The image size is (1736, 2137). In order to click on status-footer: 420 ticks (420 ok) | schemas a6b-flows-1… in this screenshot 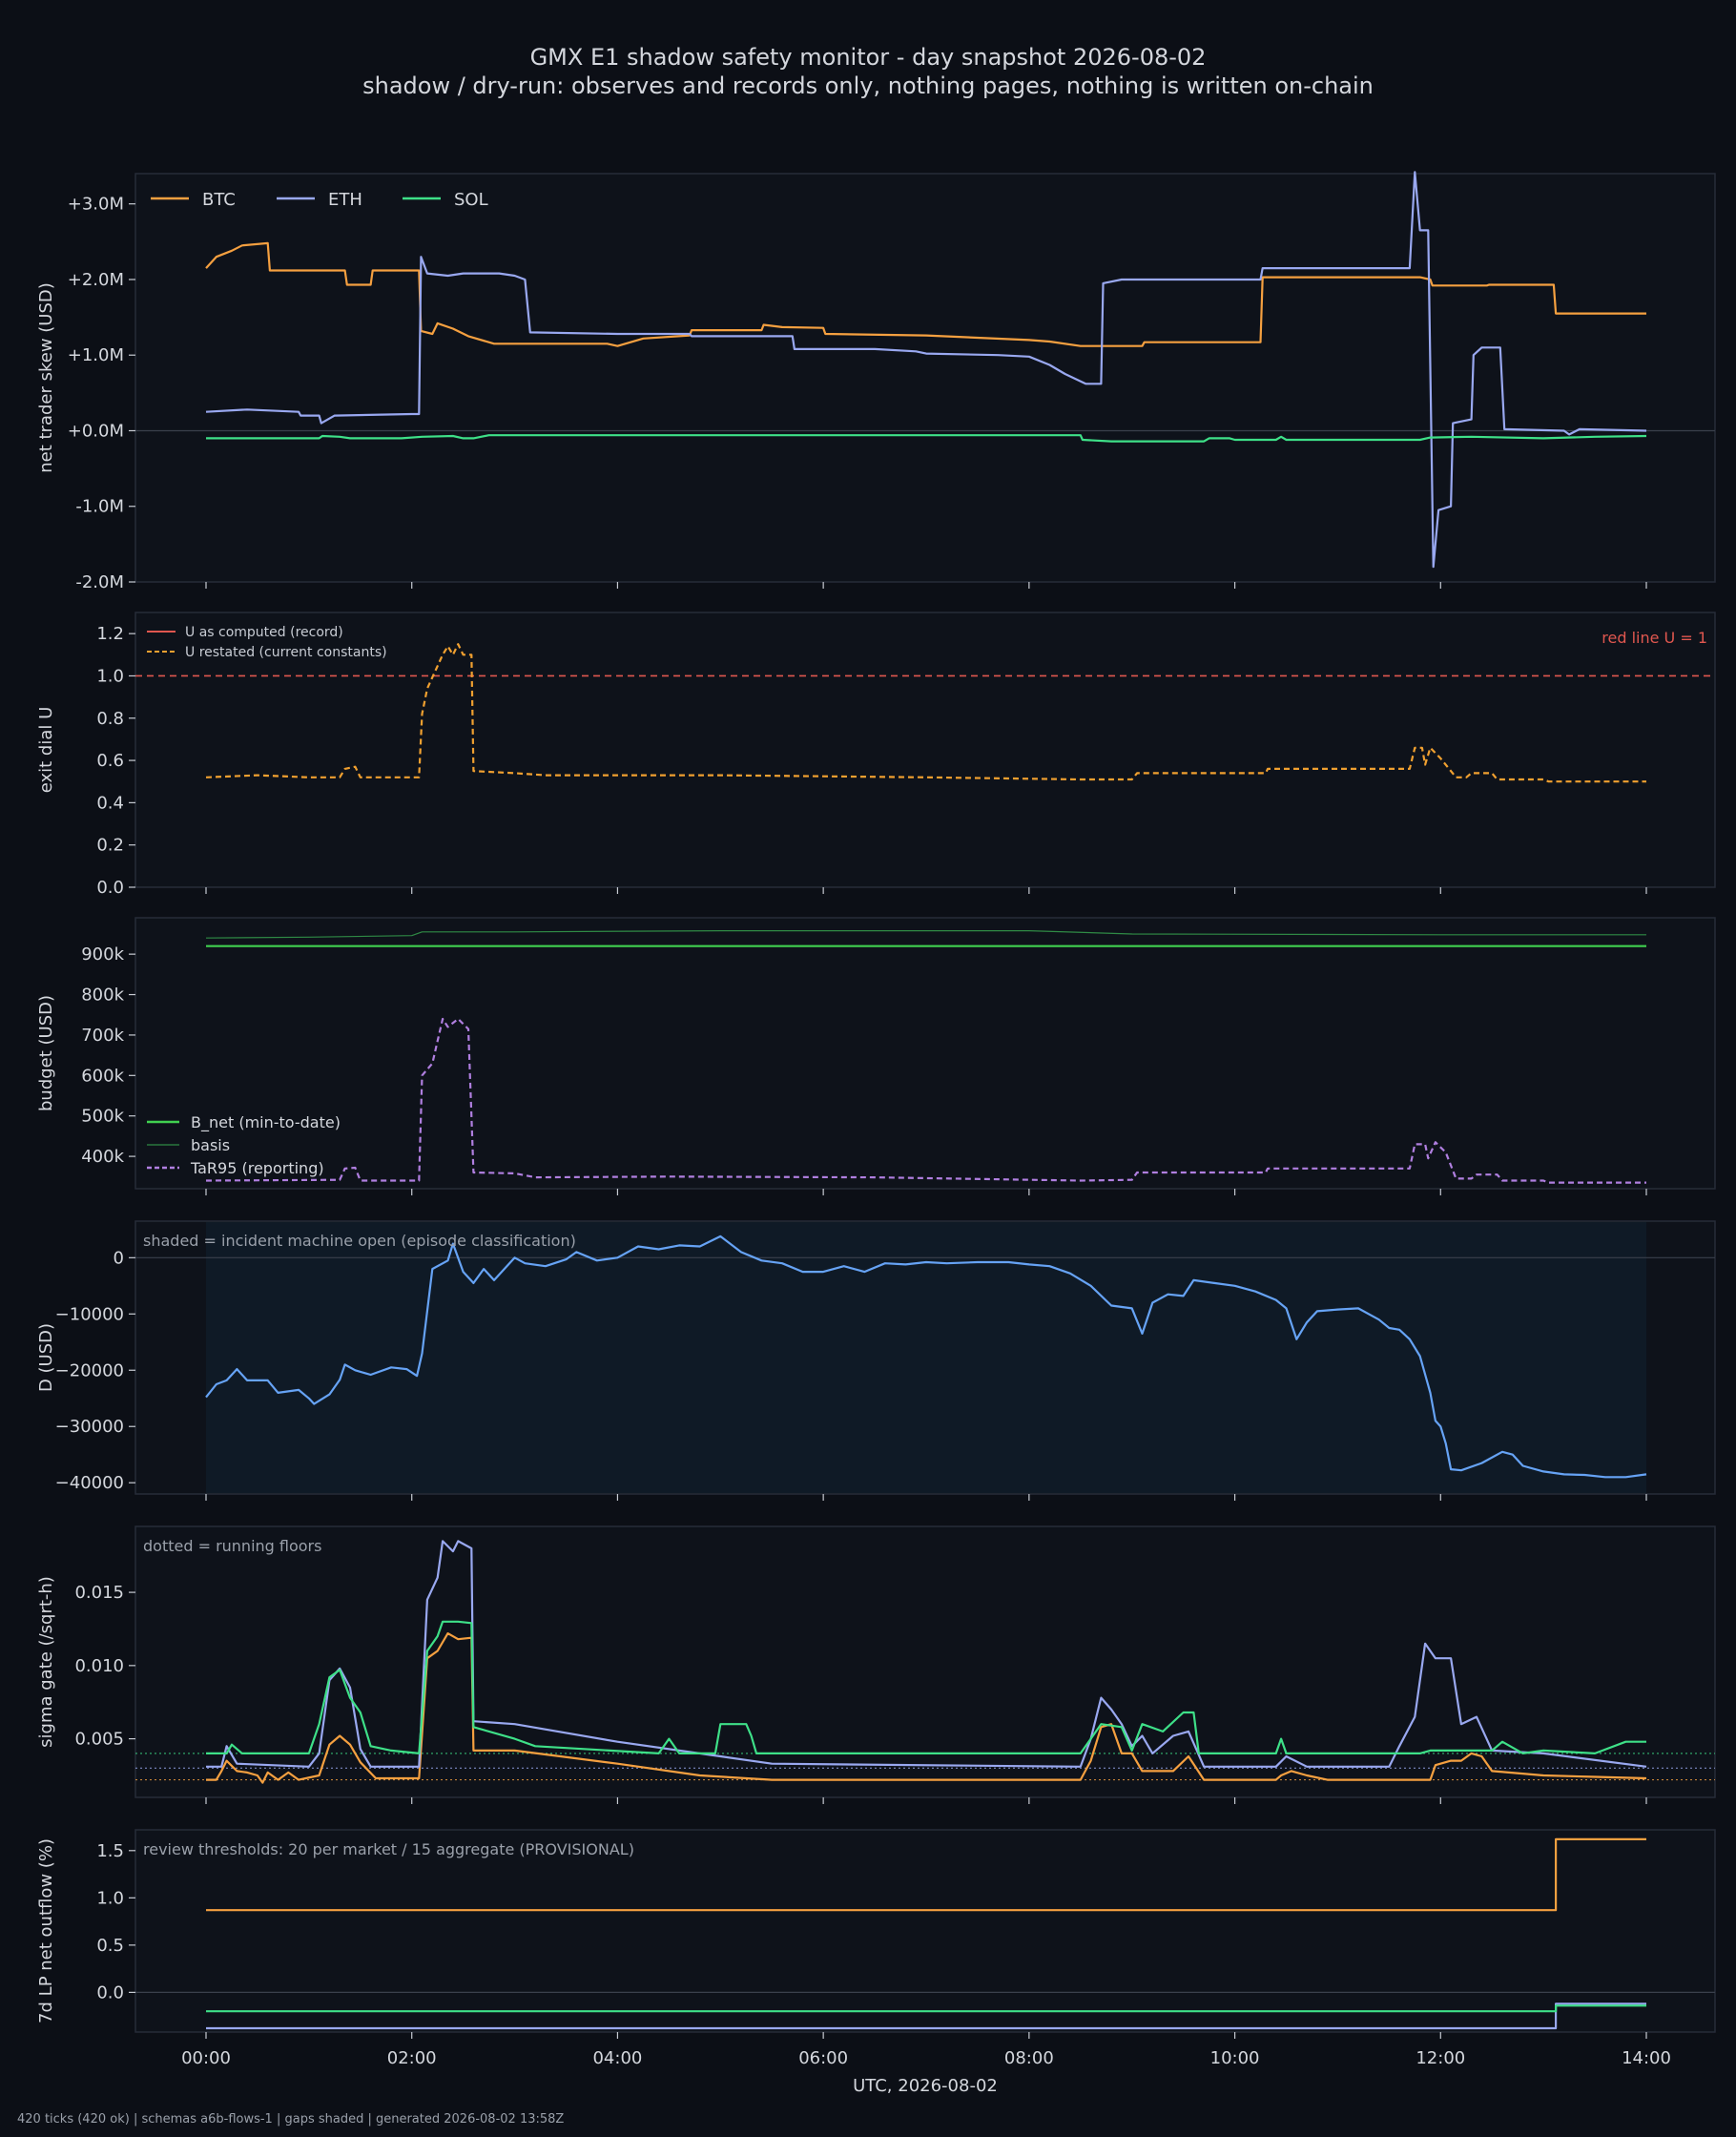, I will do `click(291, 2119)`.